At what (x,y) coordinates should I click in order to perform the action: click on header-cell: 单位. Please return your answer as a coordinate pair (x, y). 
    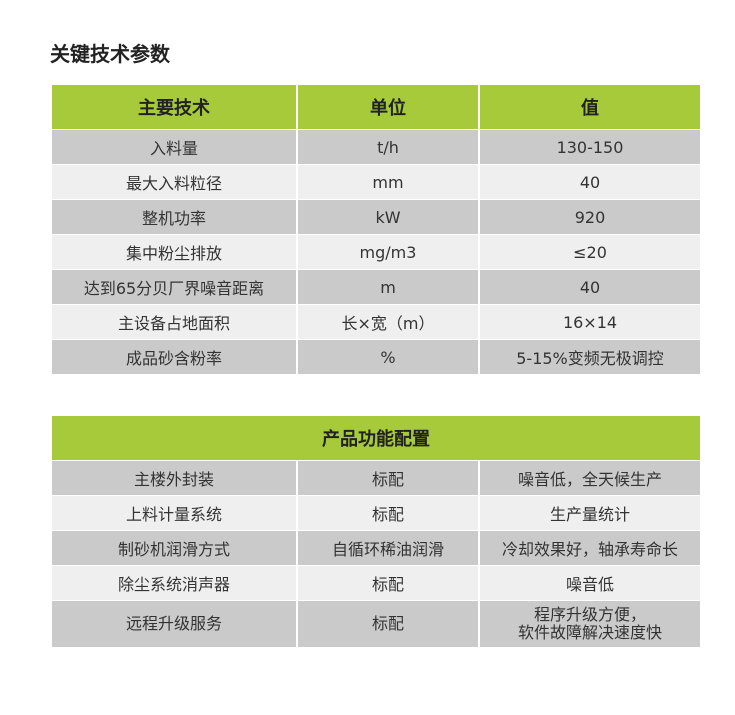
    Looking at the image, I should click on (388, 107).